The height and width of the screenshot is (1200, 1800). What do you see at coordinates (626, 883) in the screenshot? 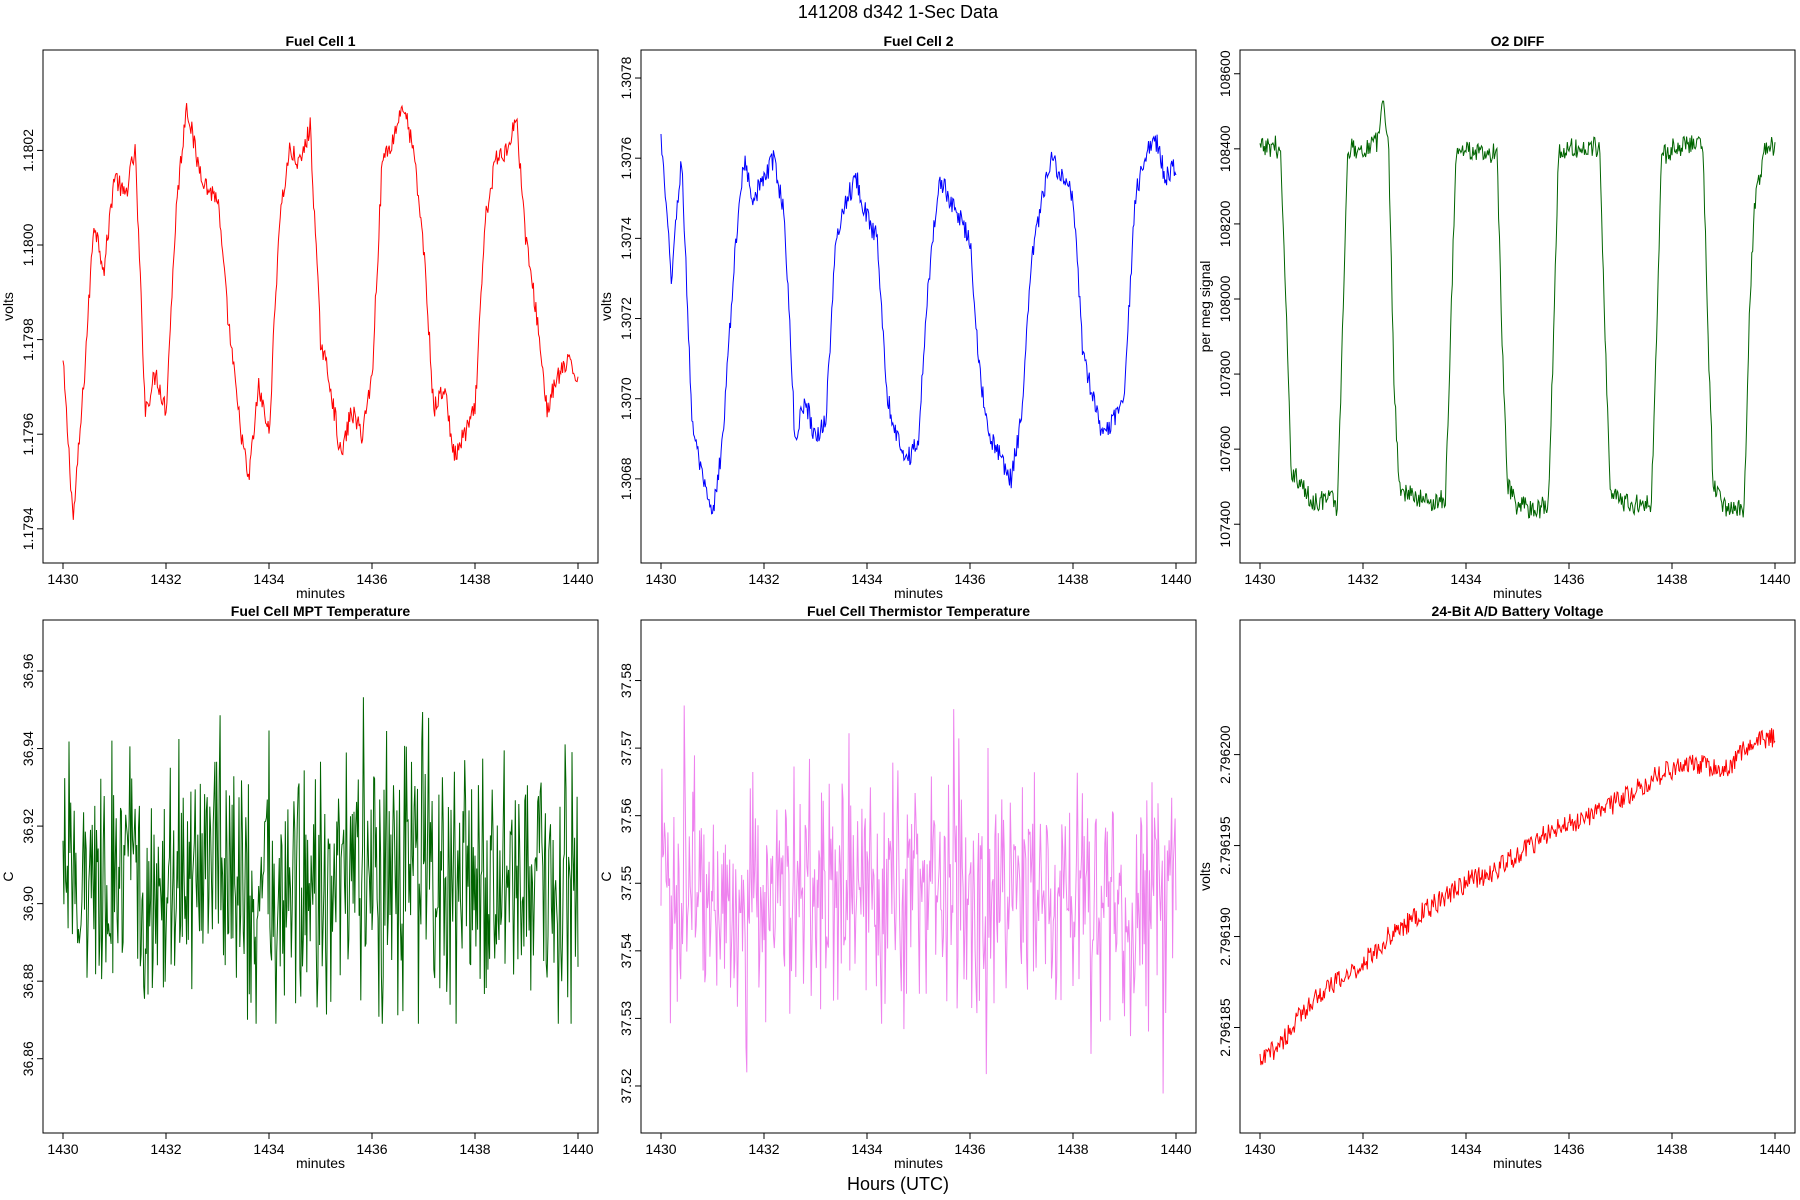
I see `y-tick-label: 37.55` at bounding box center [626, 883].